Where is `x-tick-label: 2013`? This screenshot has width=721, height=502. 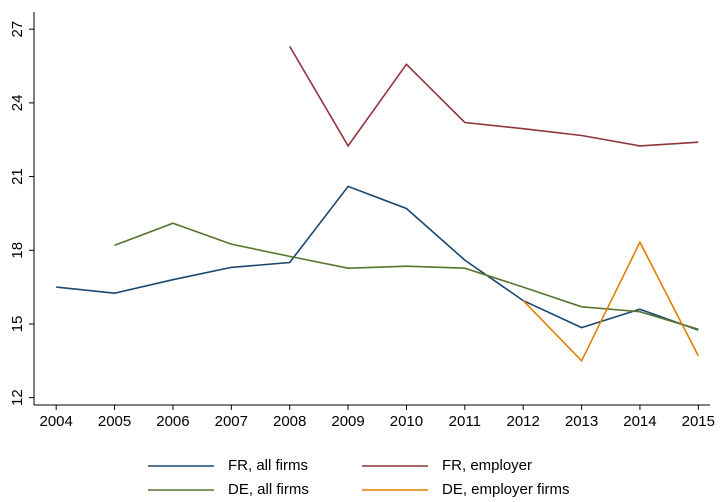 x-tick-label: 2013 is located at coordinates (581, 421).